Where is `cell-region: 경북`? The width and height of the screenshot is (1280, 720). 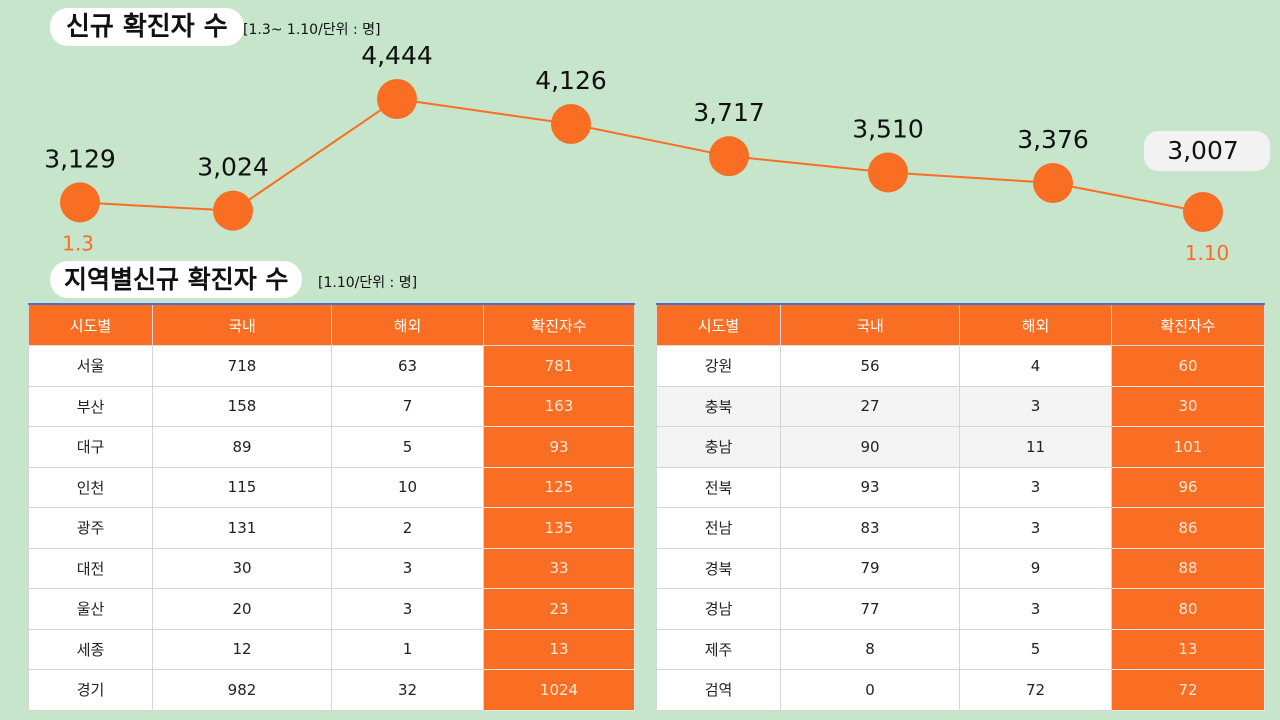 cell-region: 경북 is located at coordinates (718, 568).